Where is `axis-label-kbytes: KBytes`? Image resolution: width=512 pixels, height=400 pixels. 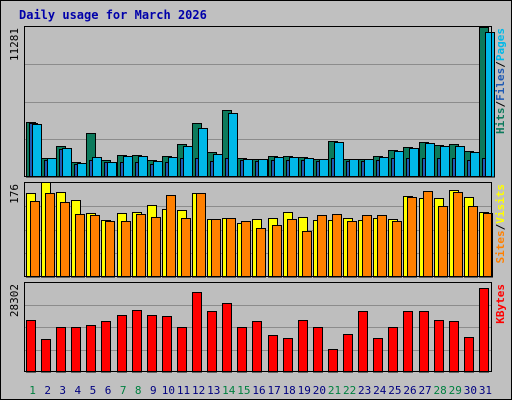 axis-label-kbytes: KBytes is located at coordinates (500, 304).